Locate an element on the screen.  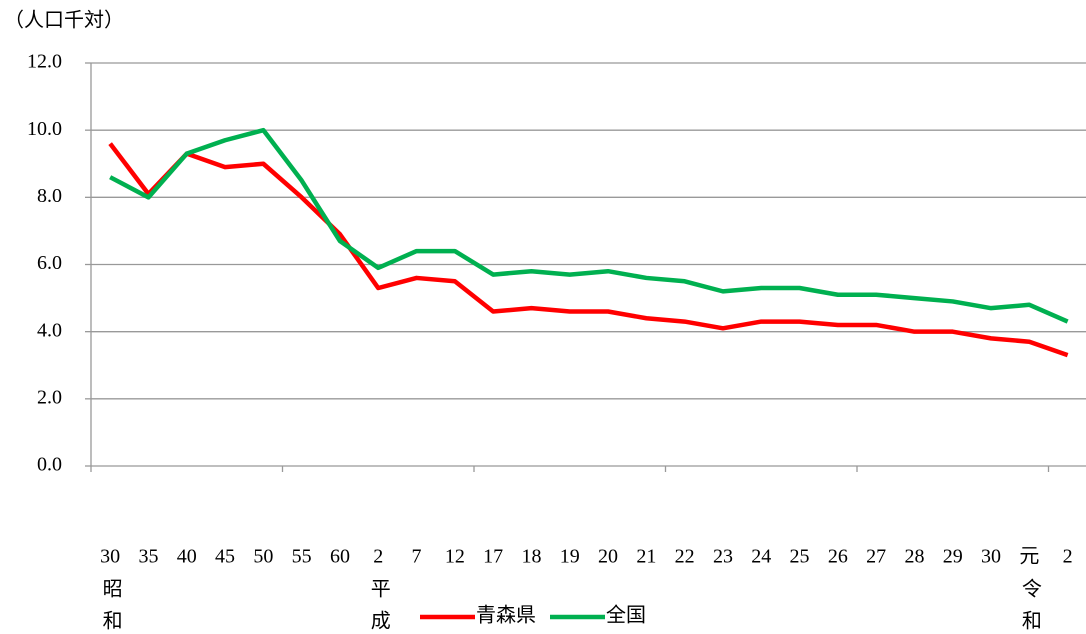
x-tick-label: 28 is located at coordinates (914, 557).